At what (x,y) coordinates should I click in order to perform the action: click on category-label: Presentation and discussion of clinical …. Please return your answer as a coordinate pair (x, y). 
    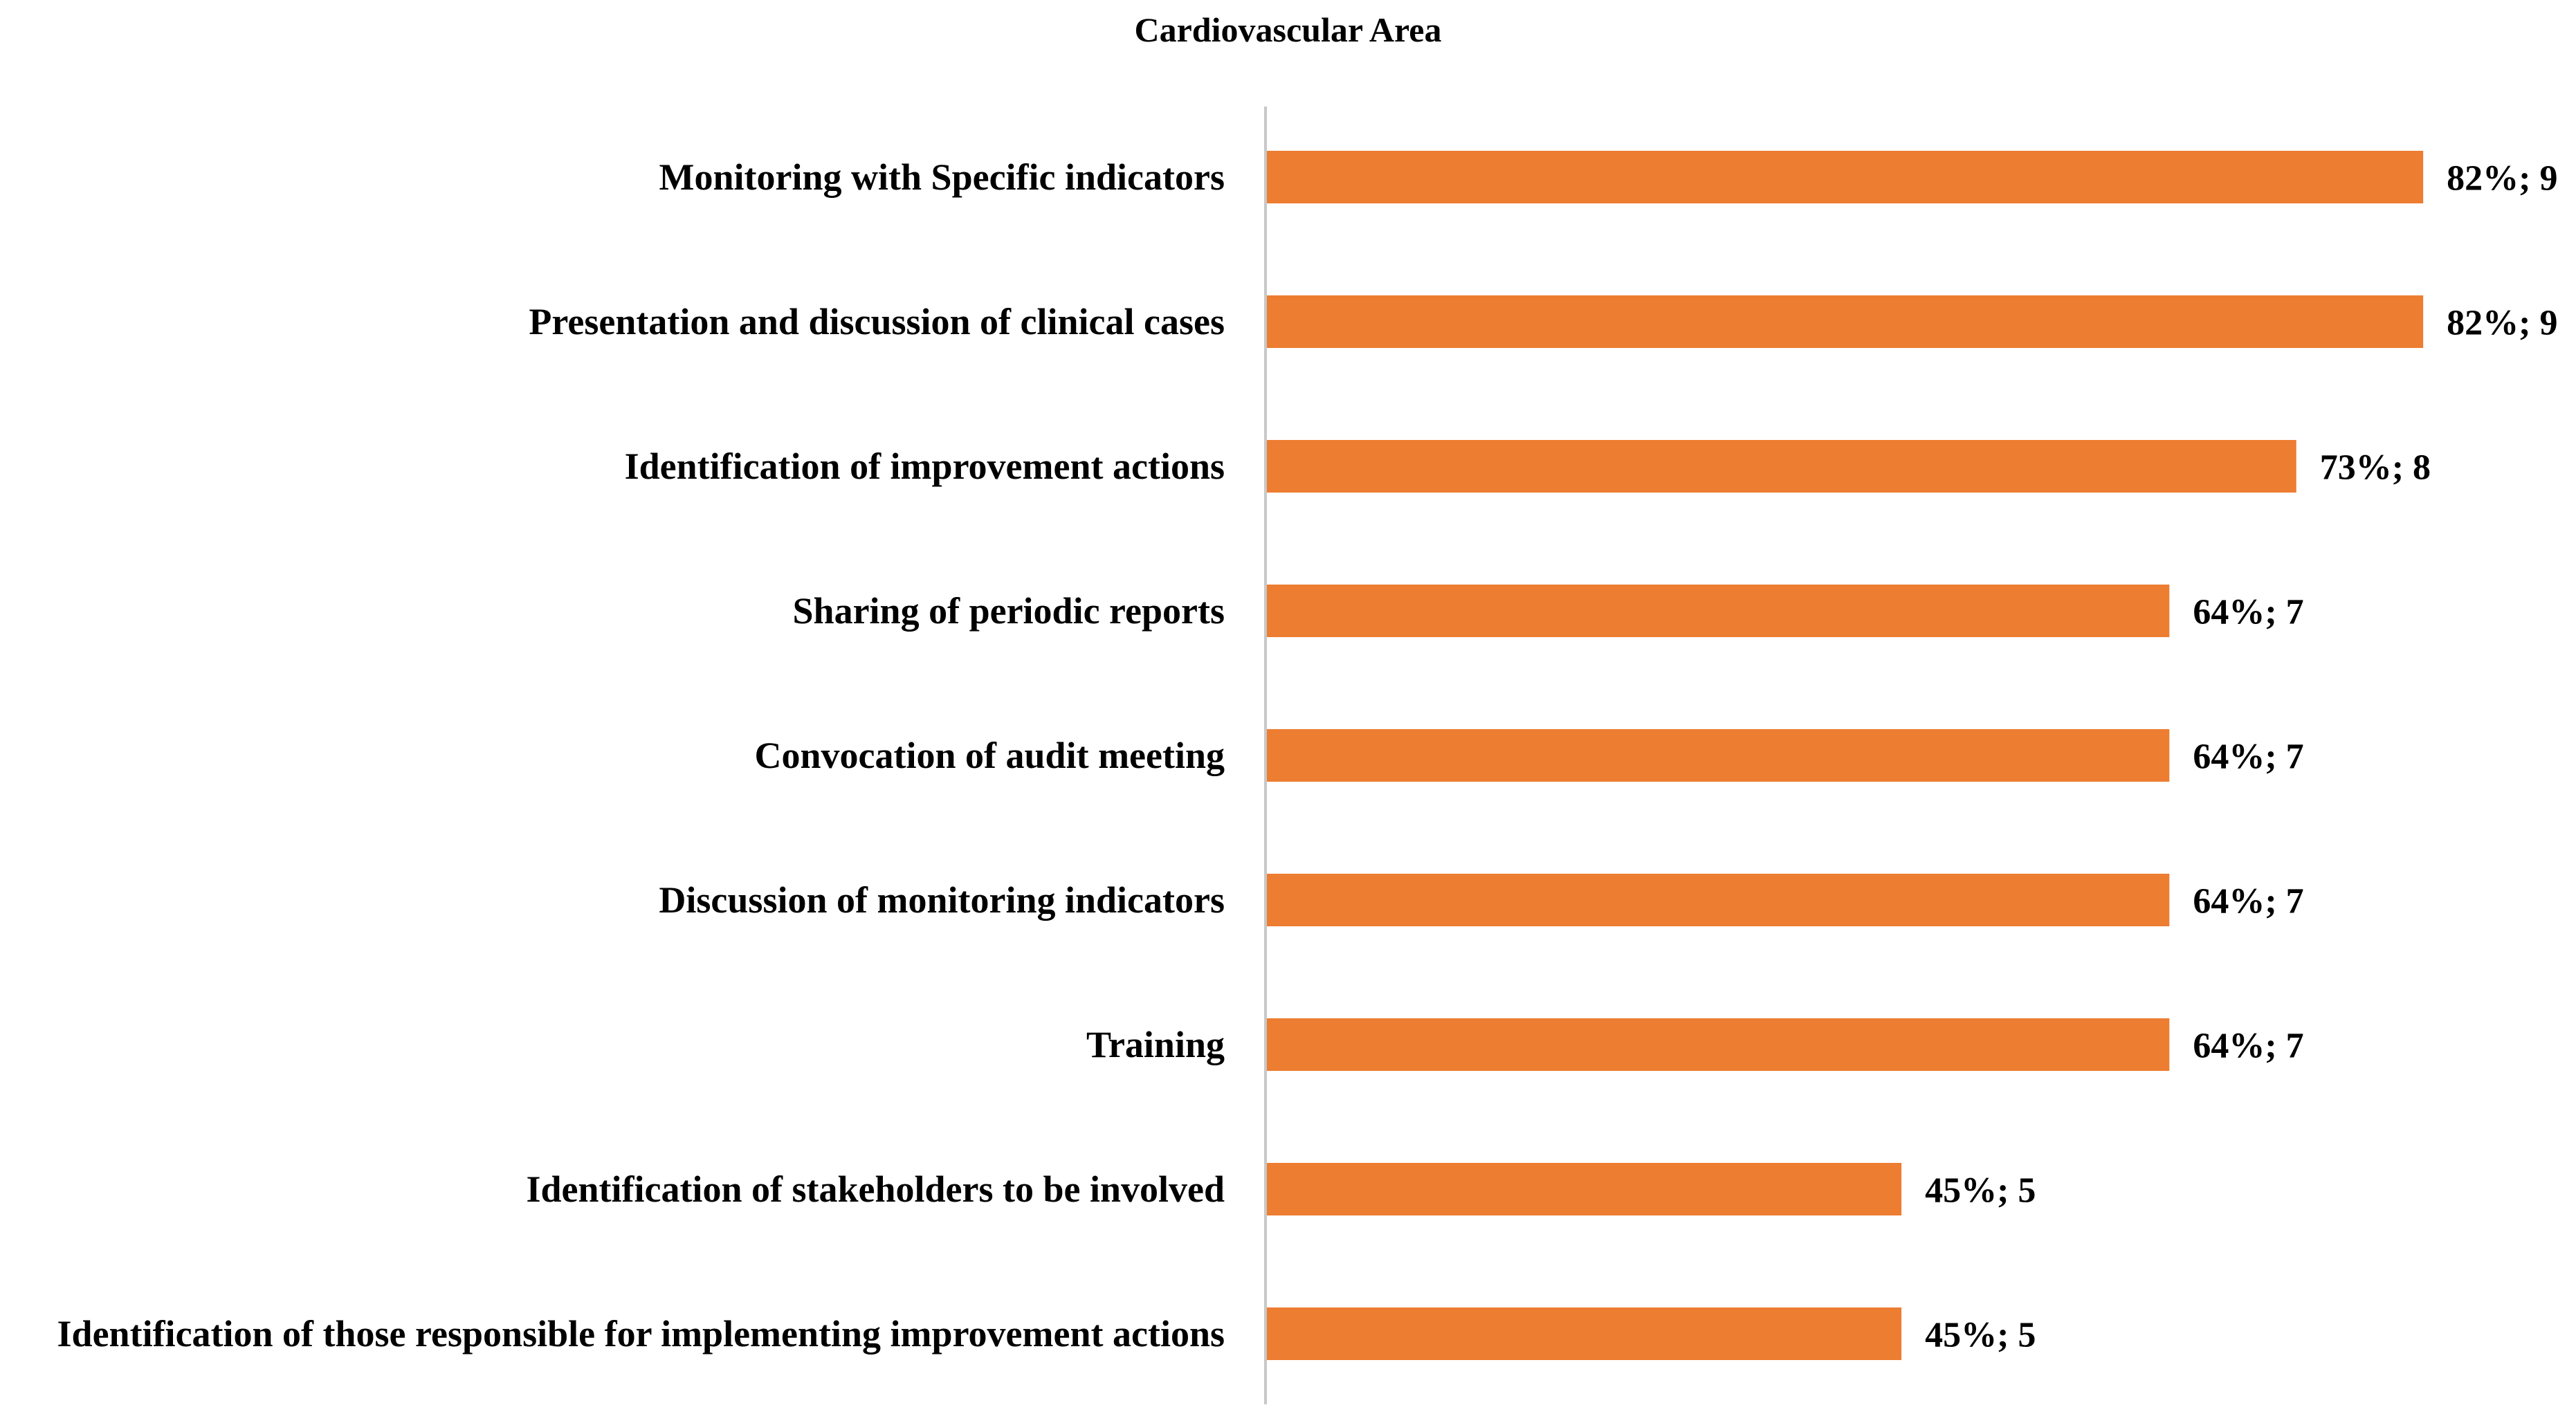
    Looking at the image, I should click on (877, 321).